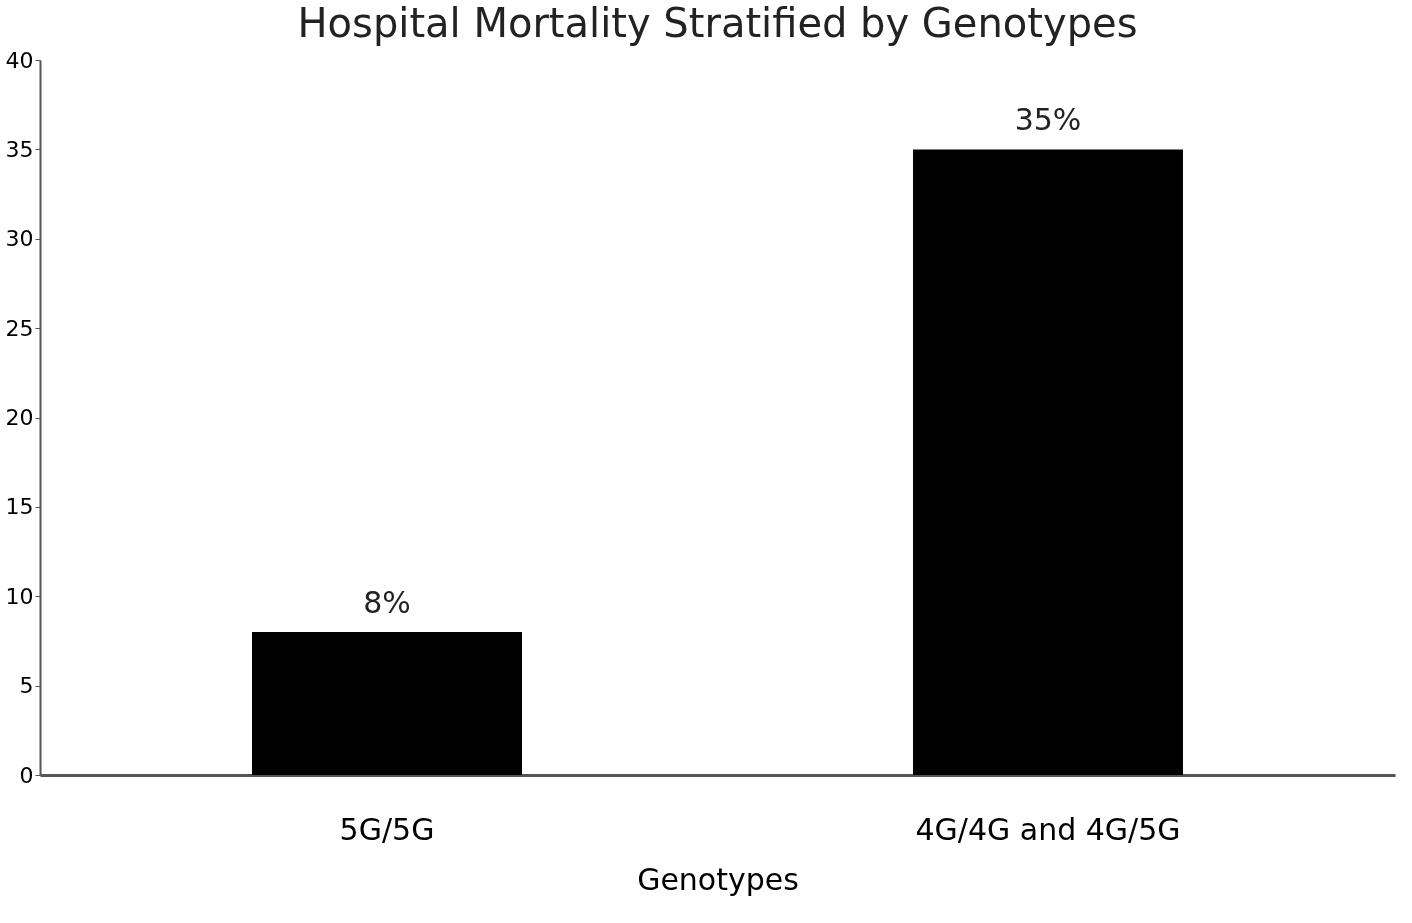  What do you see at coordinates (19, 328) in the screenshot?
I see `y-tick-label: 25` at bounding box center [19, 328].